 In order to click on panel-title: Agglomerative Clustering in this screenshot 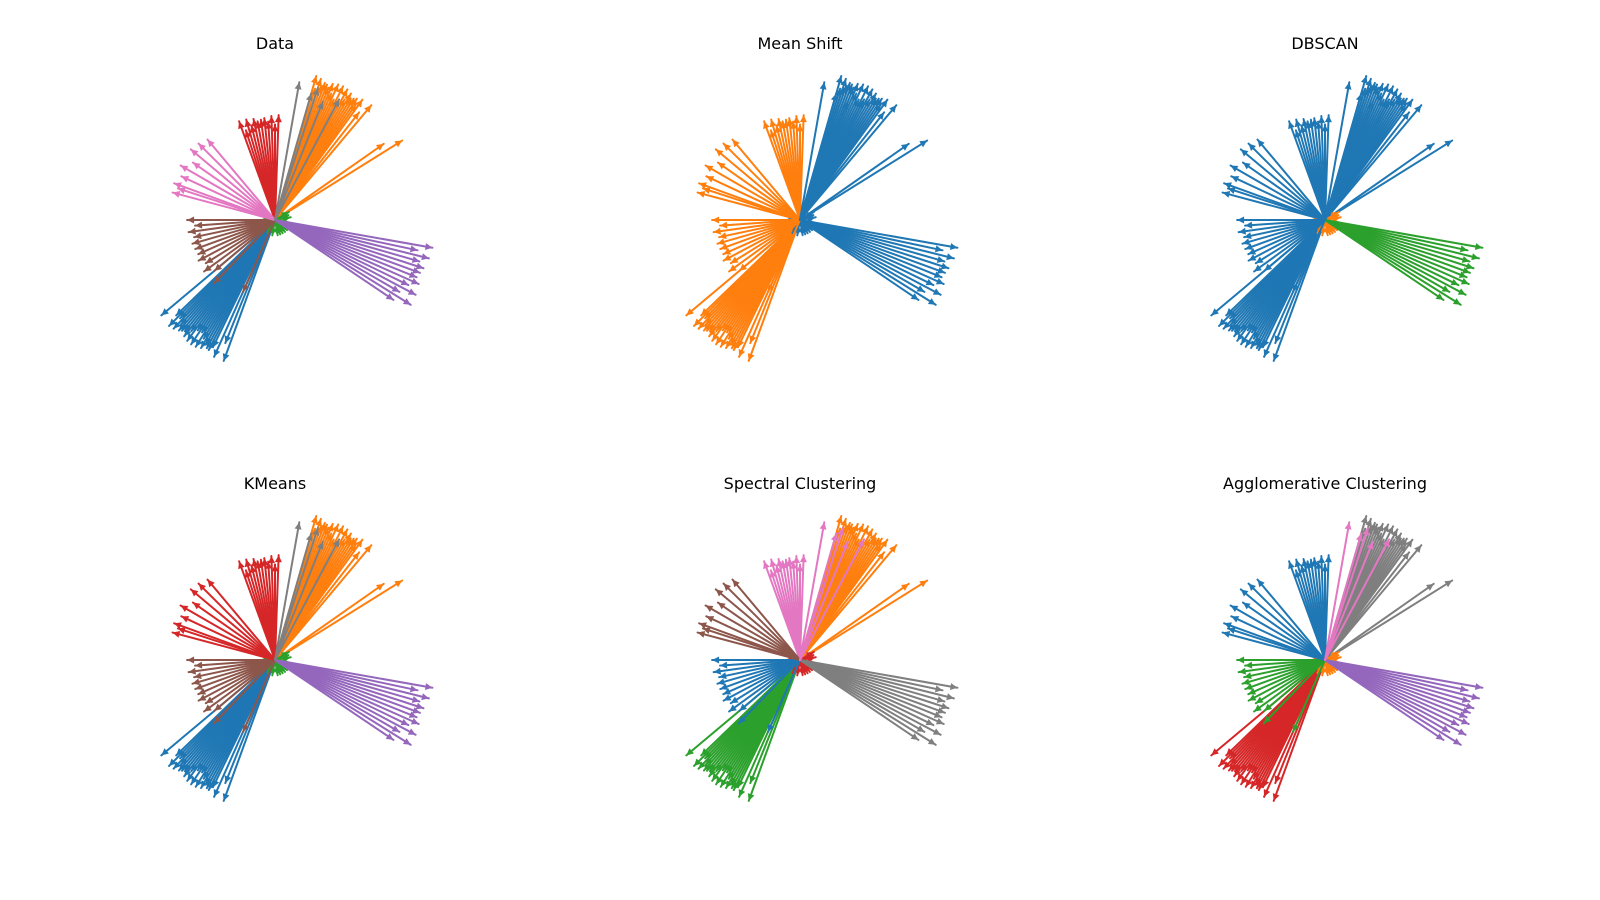, I will do `click(1325, 483)`.